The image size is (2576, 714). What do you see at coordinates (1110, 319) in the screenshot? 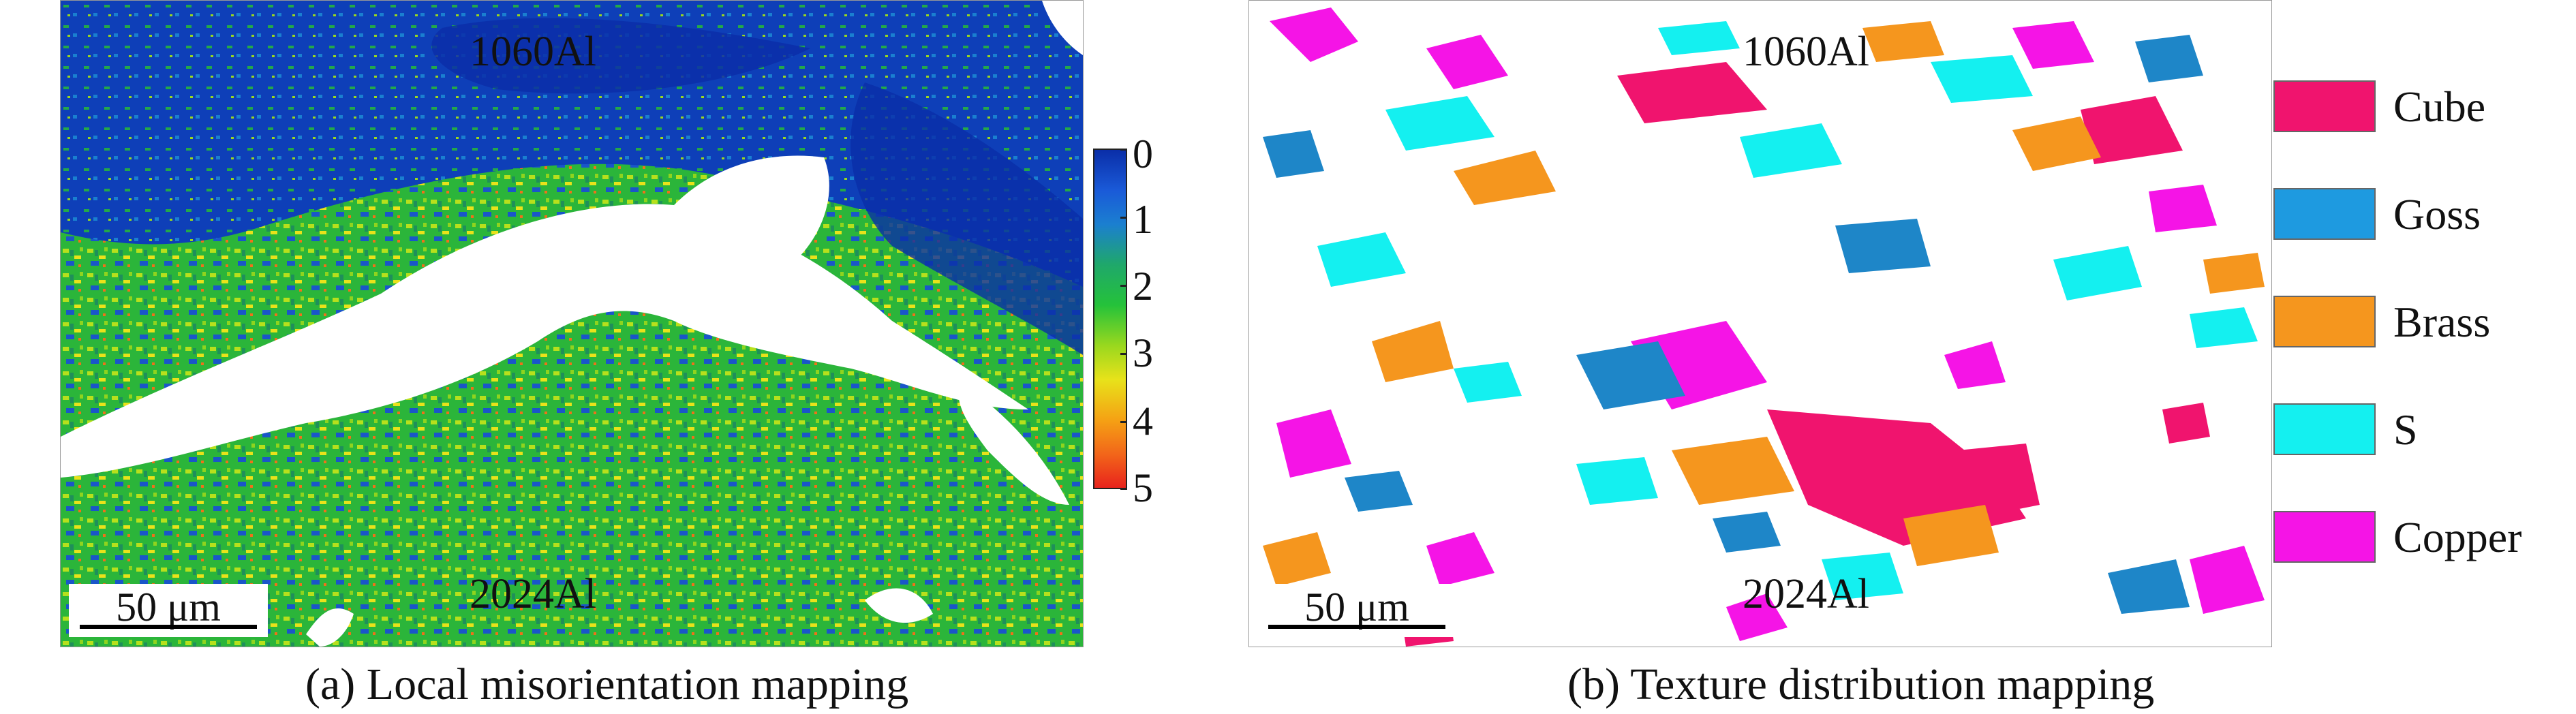
I see `misorientation-colorbar` at bounding box center [1110, 319].